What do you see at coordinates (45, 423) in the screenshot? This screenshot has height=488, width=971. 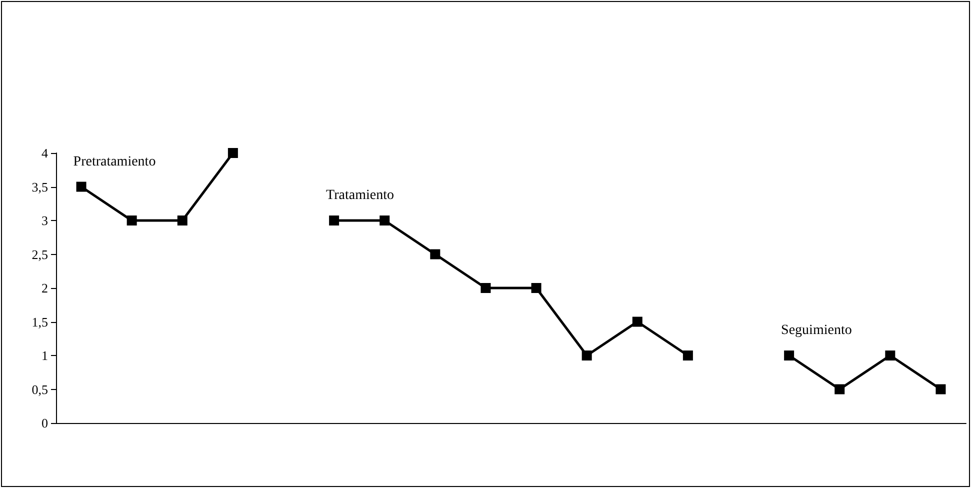 I see `y-tick-label: 0` at bounding box center [45, 423].